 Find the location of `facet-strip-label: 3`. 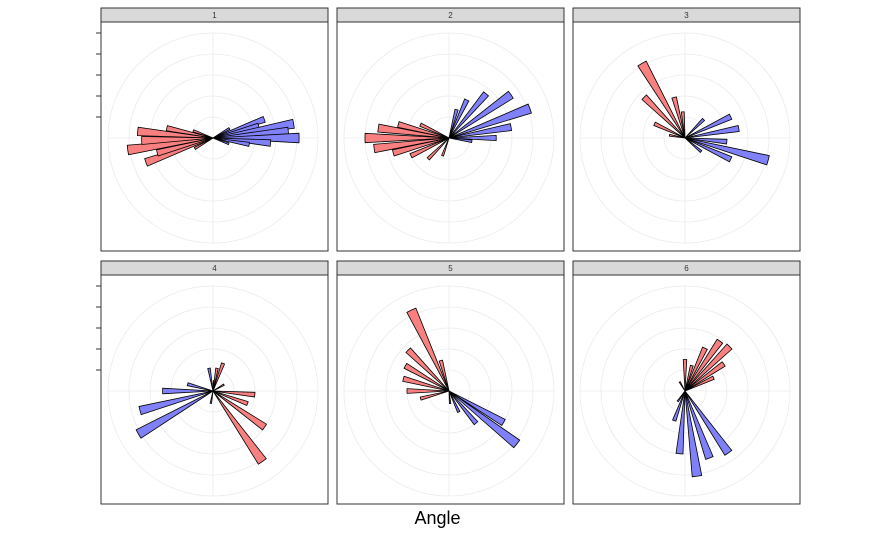

facet-strip-label: 3 is located at coordinates (686, 15).